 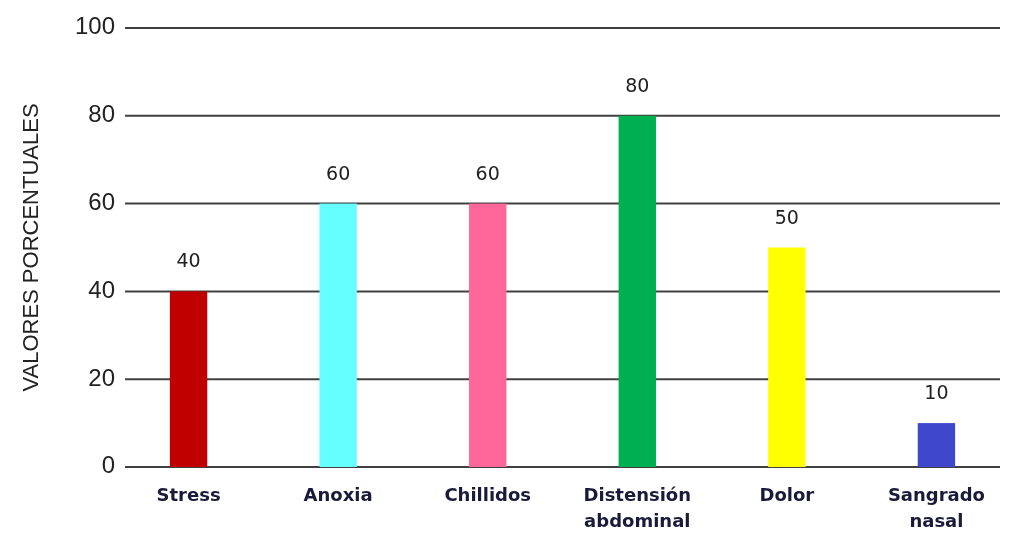 I want to click on x-tick-label: Dolor, so click(x=787, y=494).